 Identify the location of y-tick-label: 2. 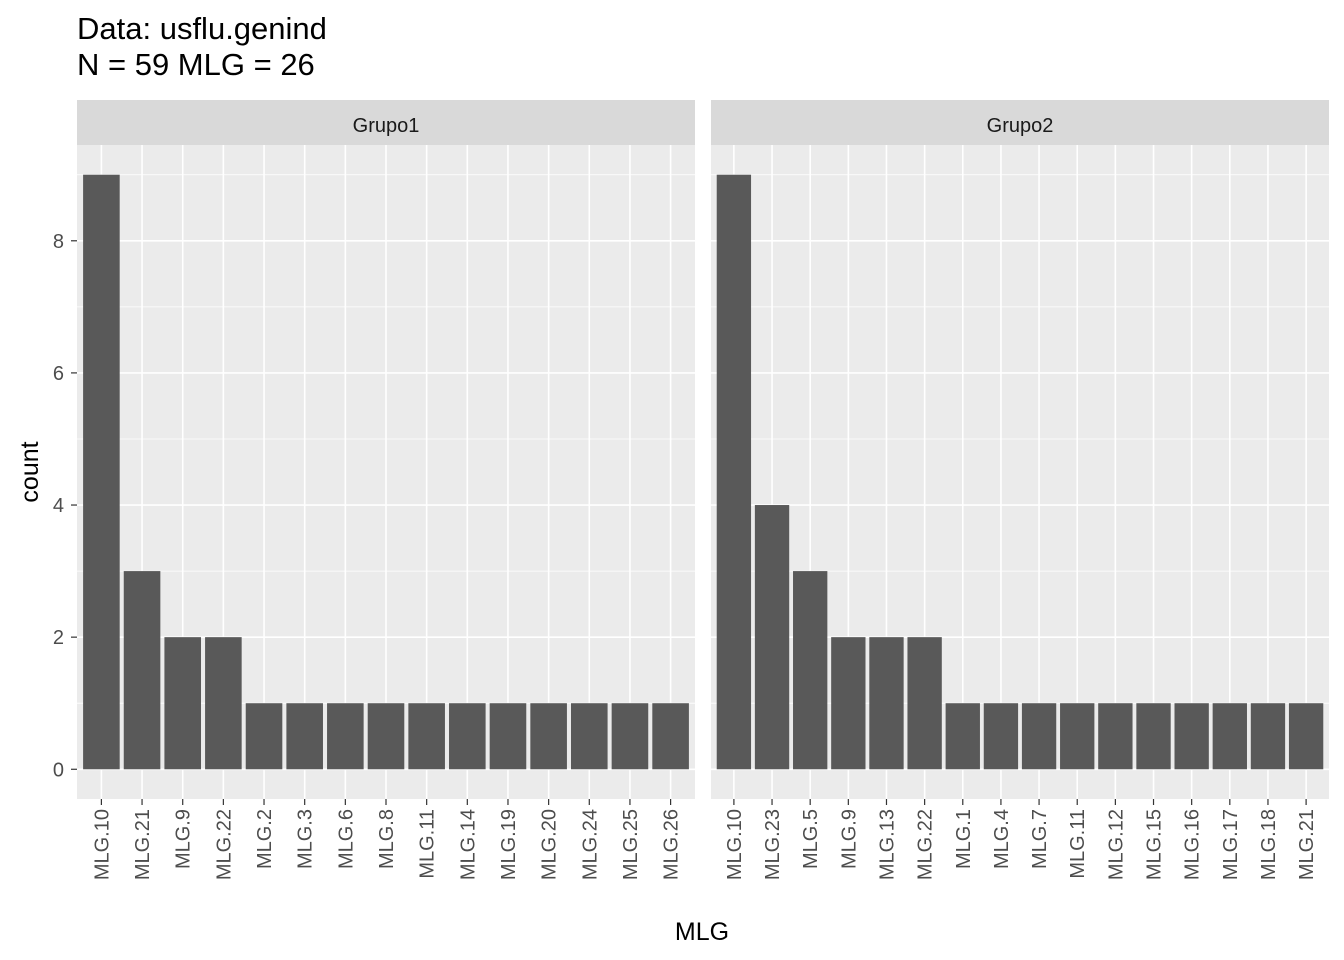
(58, 638).